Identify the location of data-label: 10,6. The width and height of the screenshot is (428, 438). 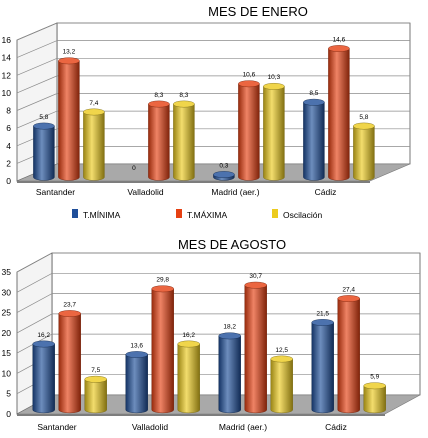
(249, 75).